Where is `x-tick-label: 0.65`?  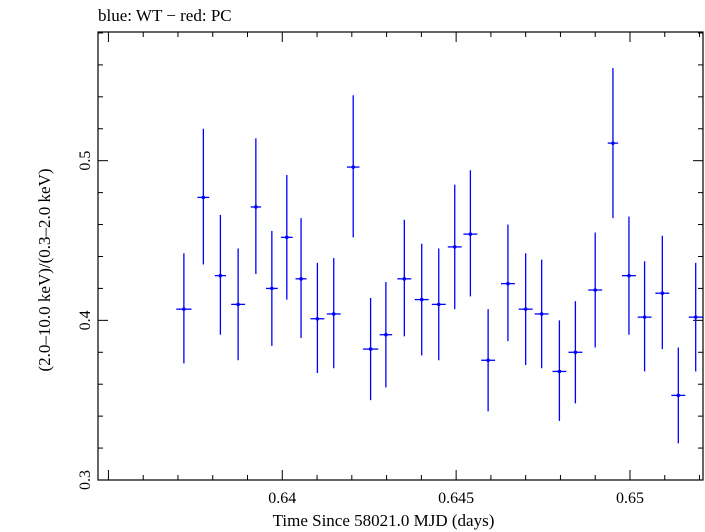 x-tick-label: 0.65 is located at coordinates (630, 498).